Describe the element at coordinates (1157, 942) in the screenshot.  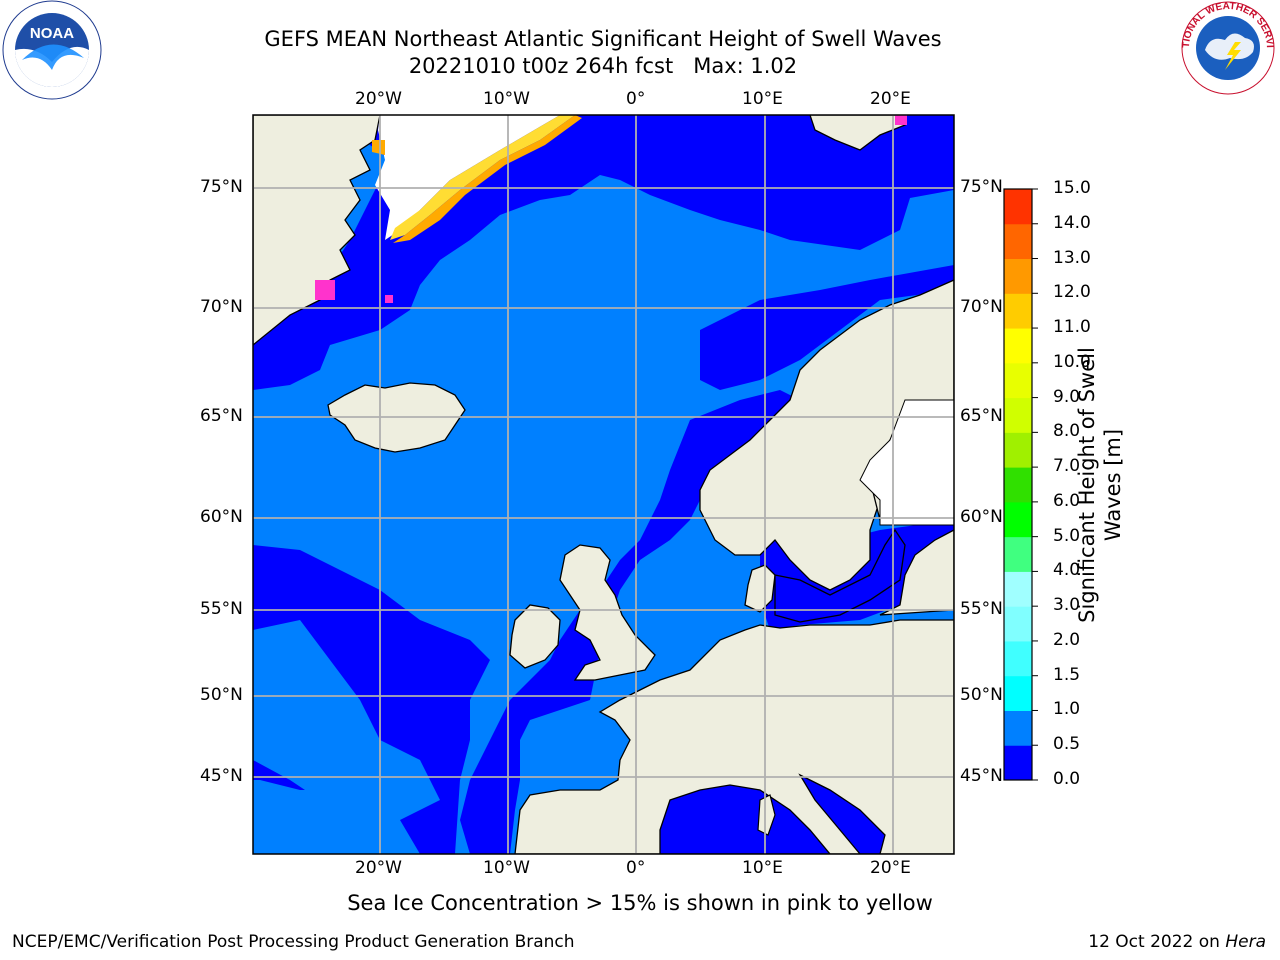
I see `footer-date-text: 12 Oct 2022 on` at that location.